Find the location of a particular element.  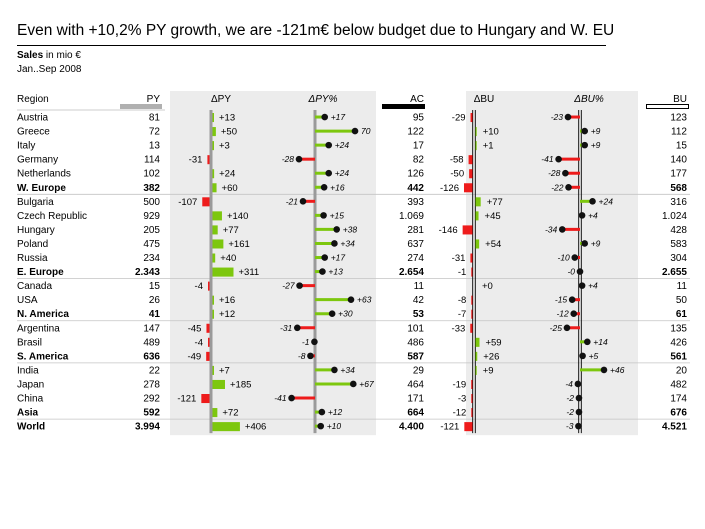

delta-py-pct-label: -27 is located at coordinates (288, 286).